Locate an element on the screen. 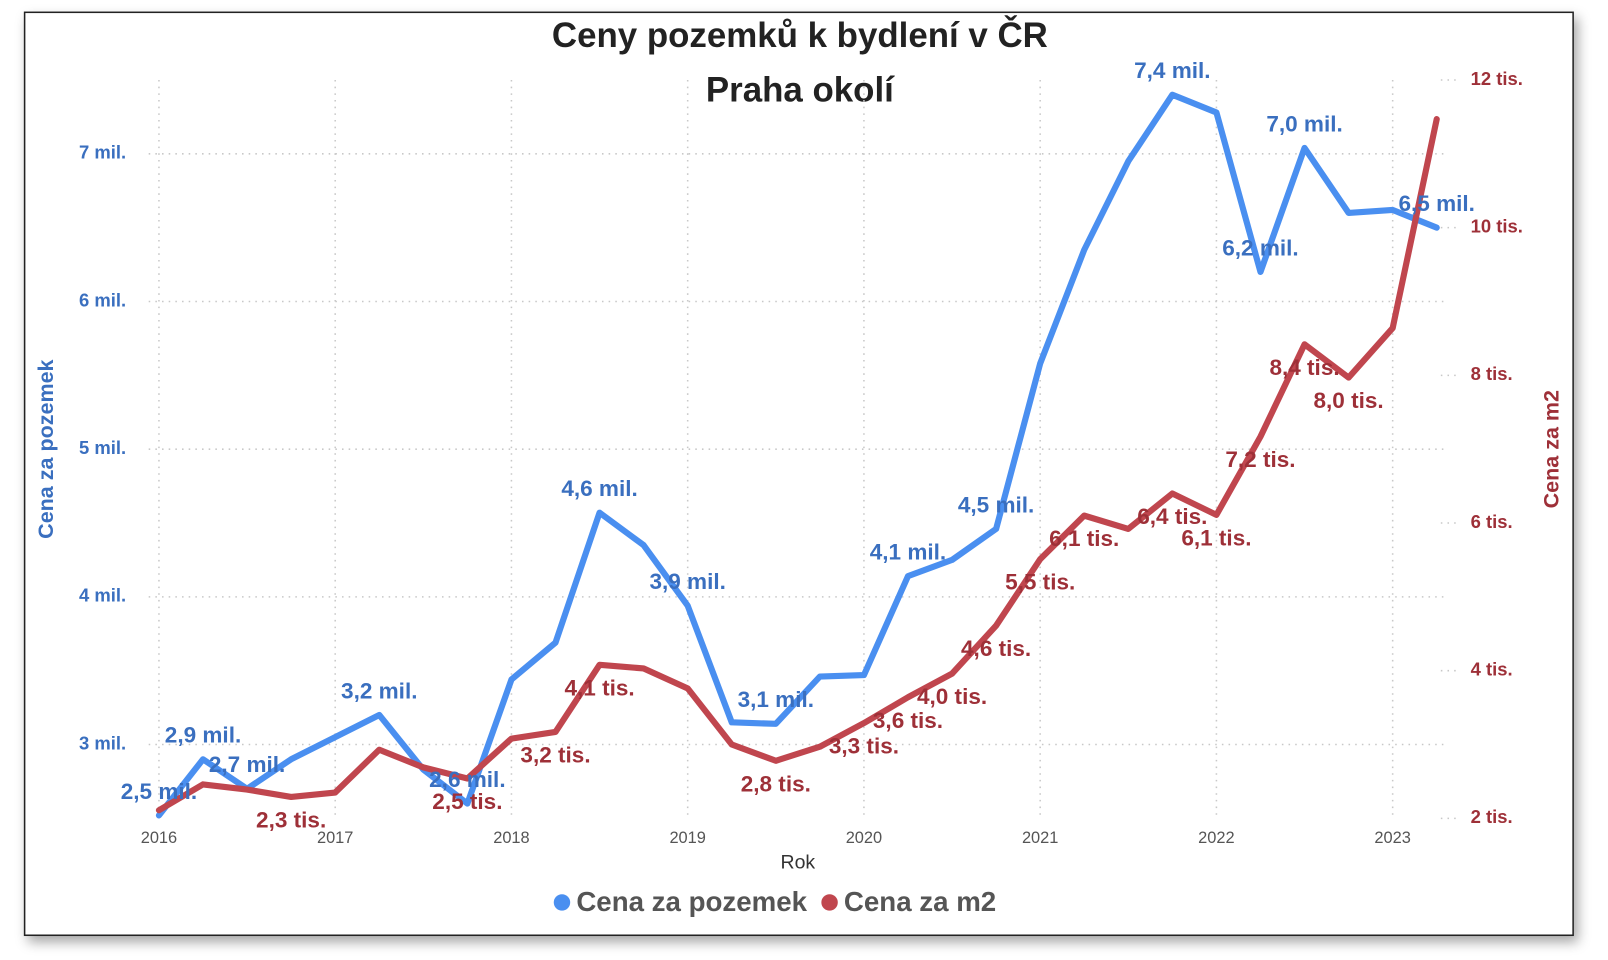 The width and height of the screenshot is (1608, 960). data-label: 4,5 mil. is located at coordinates (996, 504).